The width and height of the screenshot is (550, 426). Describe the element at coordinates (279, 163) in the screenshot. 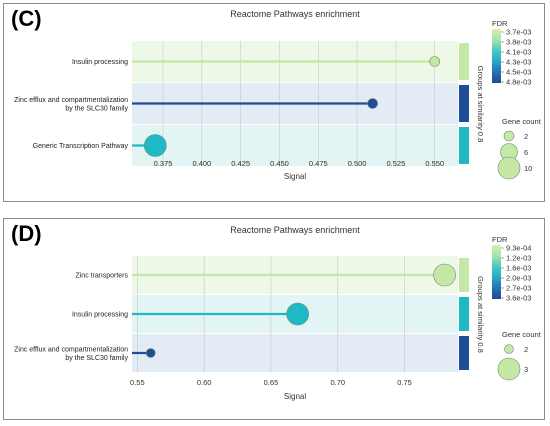

I see `x-tick-label: 0.450` at that location.